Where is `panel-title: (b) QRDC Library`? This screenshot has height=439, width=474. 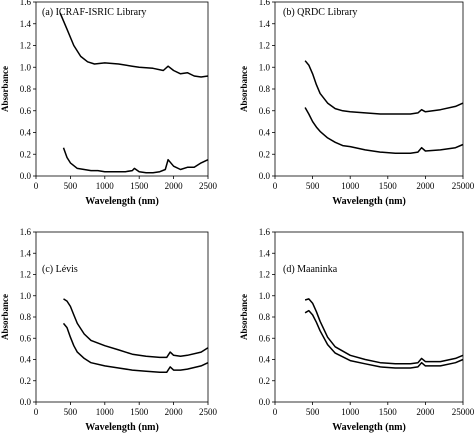
panel-title: (b) QRDC Library is located at coordinates (320, 12).